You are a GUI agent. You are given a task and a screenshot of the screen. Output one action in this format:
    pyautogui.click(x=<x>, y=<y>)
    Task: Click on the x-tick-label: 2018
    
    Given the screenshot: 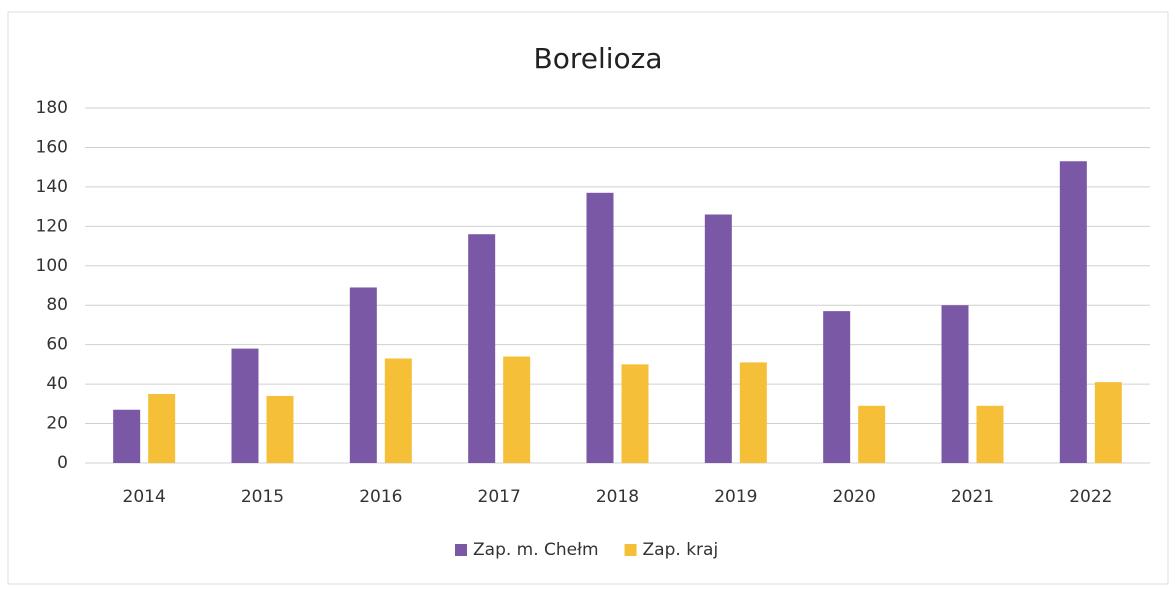 What is the action you would take?
    pyautogui.click(x=617, y=497)
    